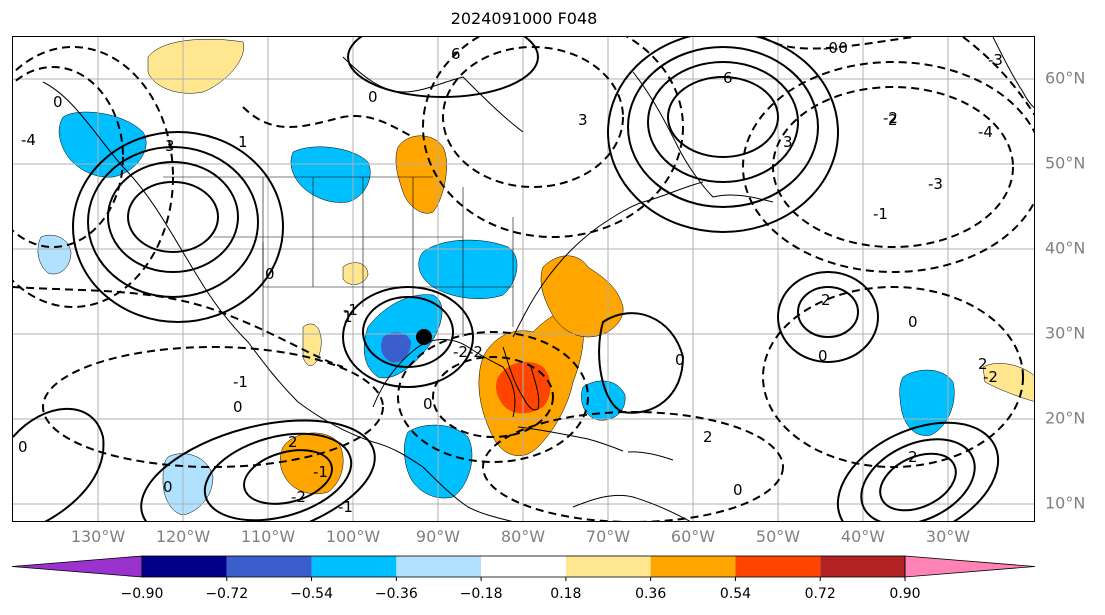 The image size is (1105, 615). I want to click on coastline-gulf, so click(444, 378).